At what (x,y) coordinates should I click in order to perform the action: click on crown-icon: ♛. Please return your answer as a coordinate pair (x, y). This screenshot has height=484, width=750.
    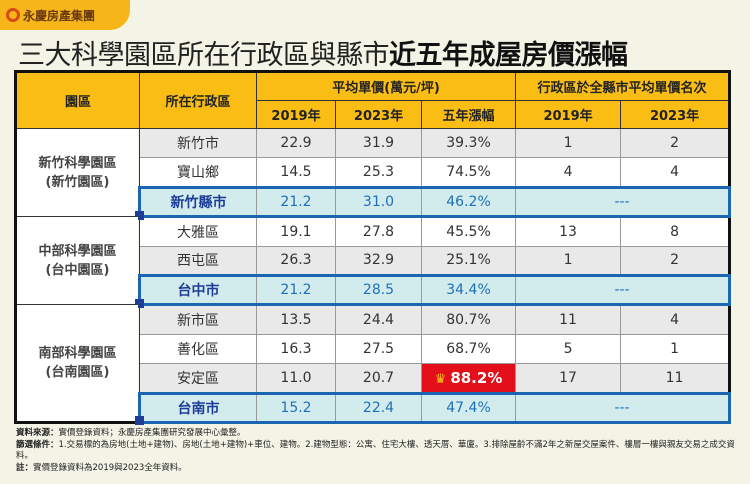
    Looking at the image, I should click on (440, 379).